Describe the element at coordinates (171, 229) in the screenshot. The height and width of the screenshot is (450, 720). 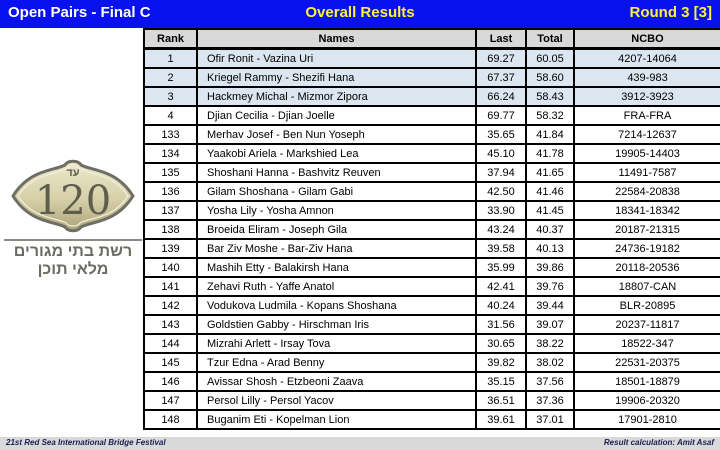
I see `rank-cell: 138` at that location.